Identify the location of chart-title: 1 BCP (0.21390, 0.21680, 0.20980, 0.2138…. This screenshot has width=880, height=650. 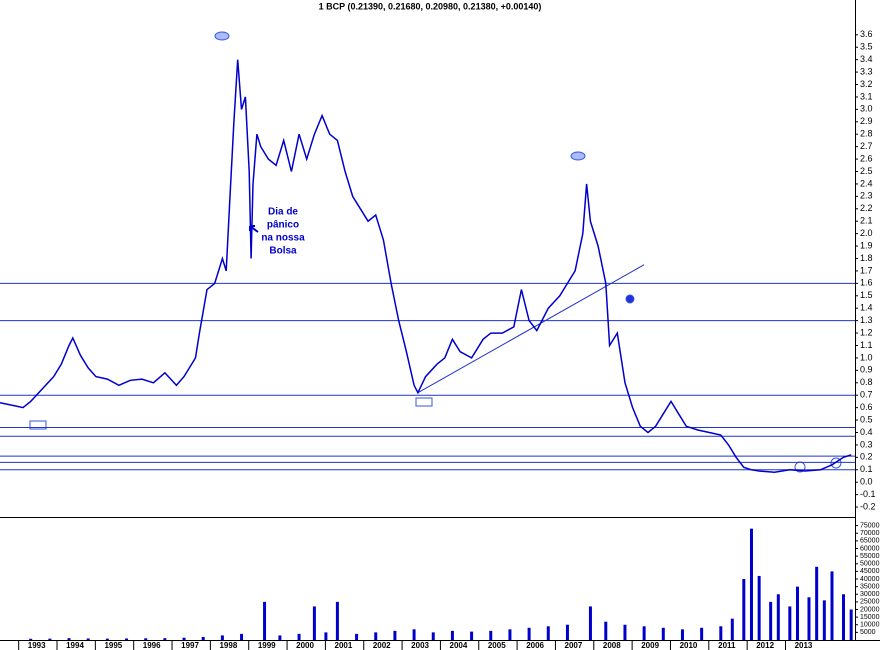
(430, 6).